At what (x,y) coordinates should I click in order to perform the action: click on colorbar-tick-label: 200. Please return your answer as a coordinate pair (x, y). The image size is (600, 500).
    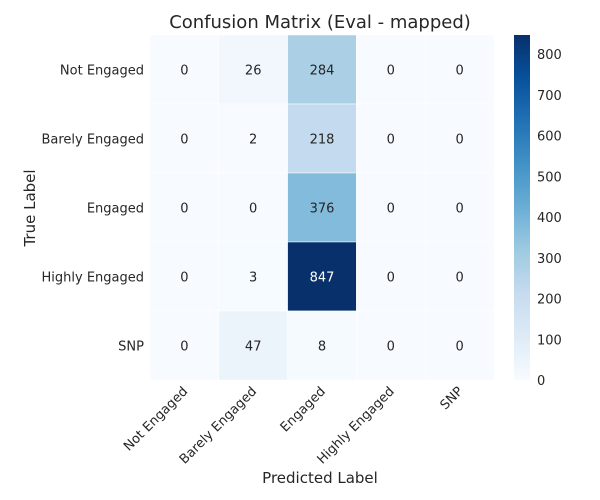
    Looking at the image, I should click on (549, 300).